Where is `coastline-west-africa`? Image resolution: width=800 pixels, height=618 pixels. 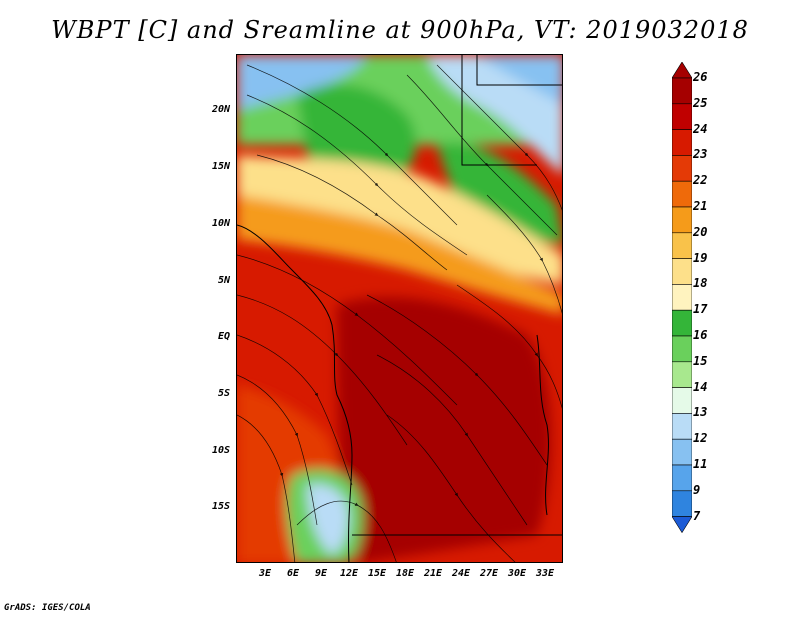 coastline-west-africa is located at coordinates (295, 393).